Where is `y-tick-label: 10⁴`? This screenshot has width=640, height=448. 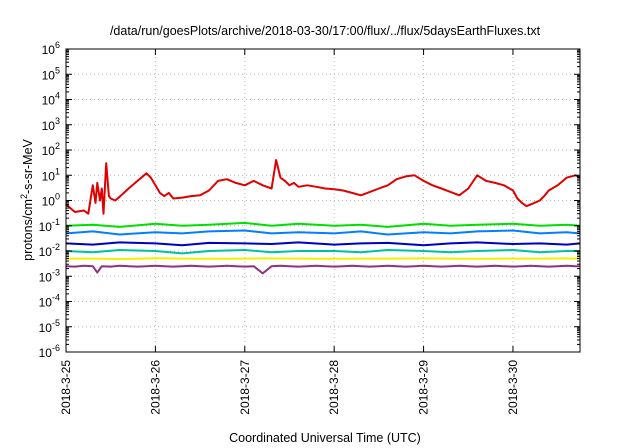 y-tick-label: 10⁴ is located at coordinates (51, 99).